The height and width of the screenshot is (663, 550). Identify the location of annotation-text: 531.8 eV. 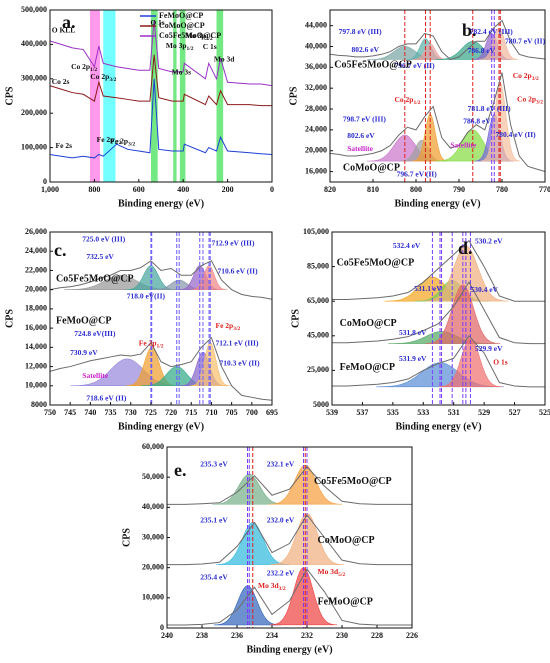
(413, 332).